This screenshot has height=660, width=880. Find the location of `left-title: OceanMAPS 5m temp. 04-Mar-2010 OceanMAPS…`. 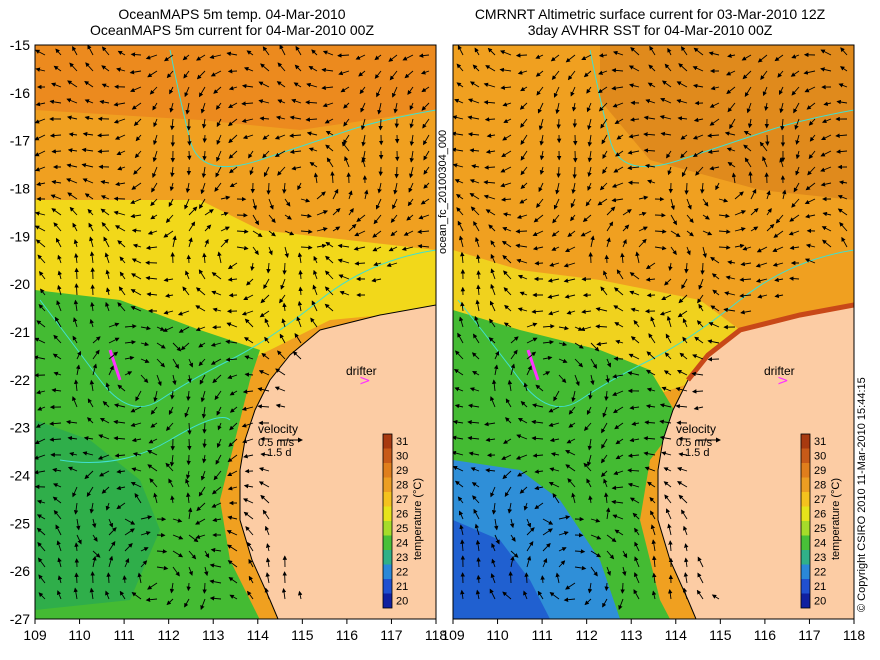

left-title: OceanMAPS 5m temp. 04-Mar-2010 OceanMAPS… is located at coordinates (232, 22).